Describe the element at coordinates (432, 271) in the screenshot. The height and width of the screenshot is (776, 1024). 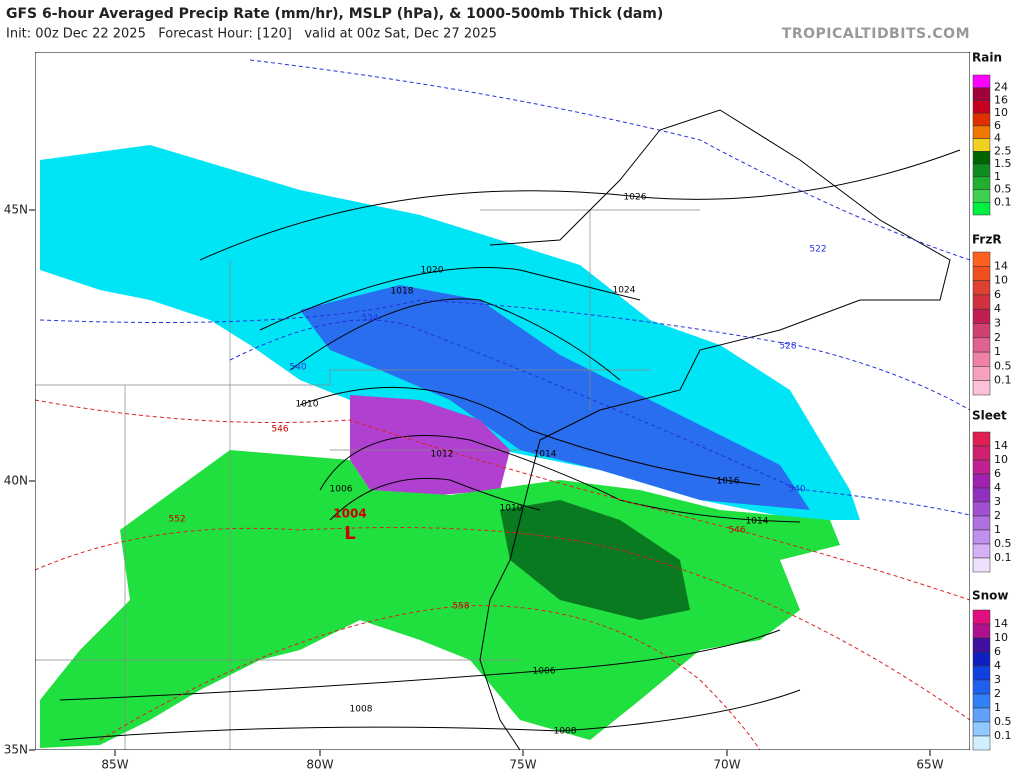
I see `isobar-label: 1020` at that location.